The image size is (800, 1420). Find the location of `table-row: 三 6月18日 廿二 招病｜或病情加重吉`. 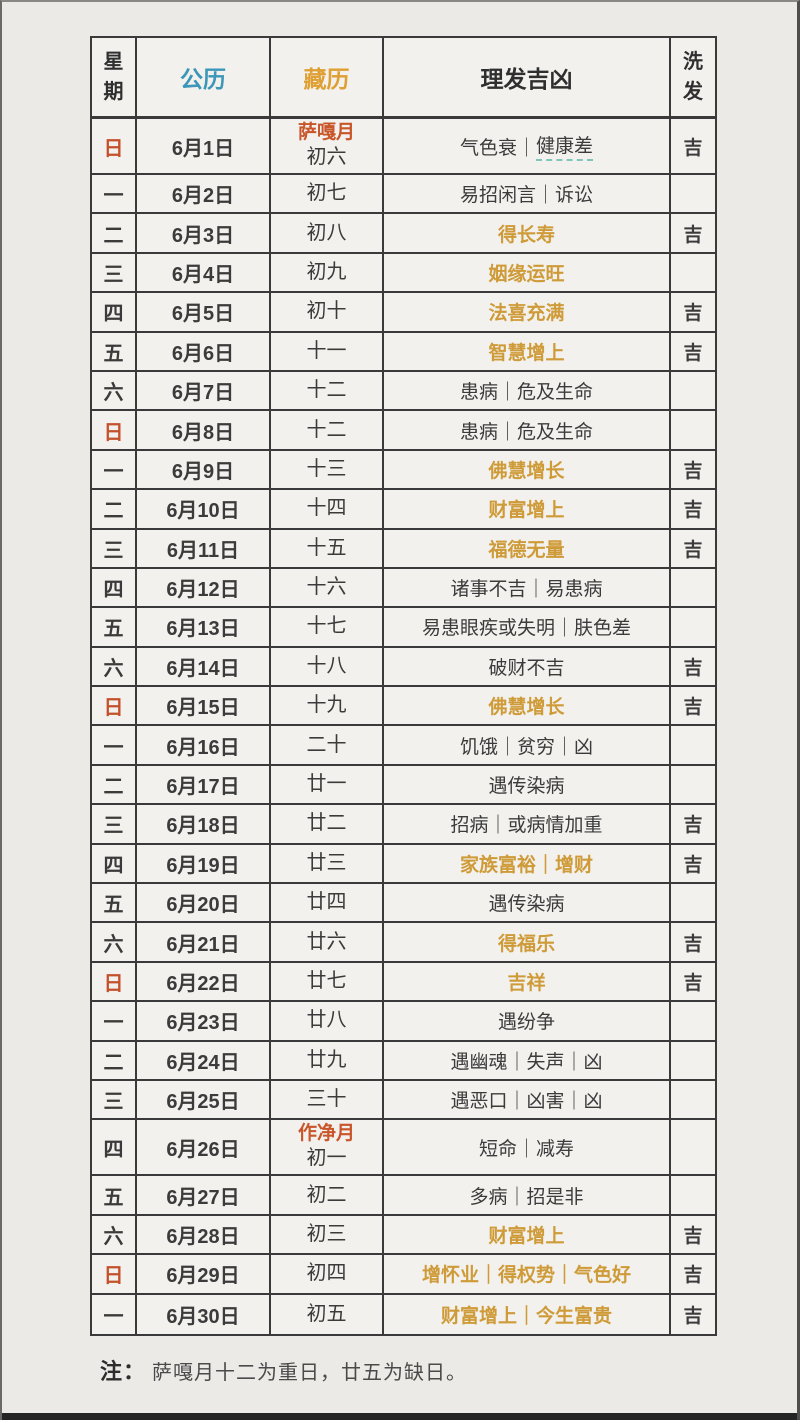

table-row: 三 6月18日 廿二 招病｜或病情加重吉 is located at coordinates (403, 825).